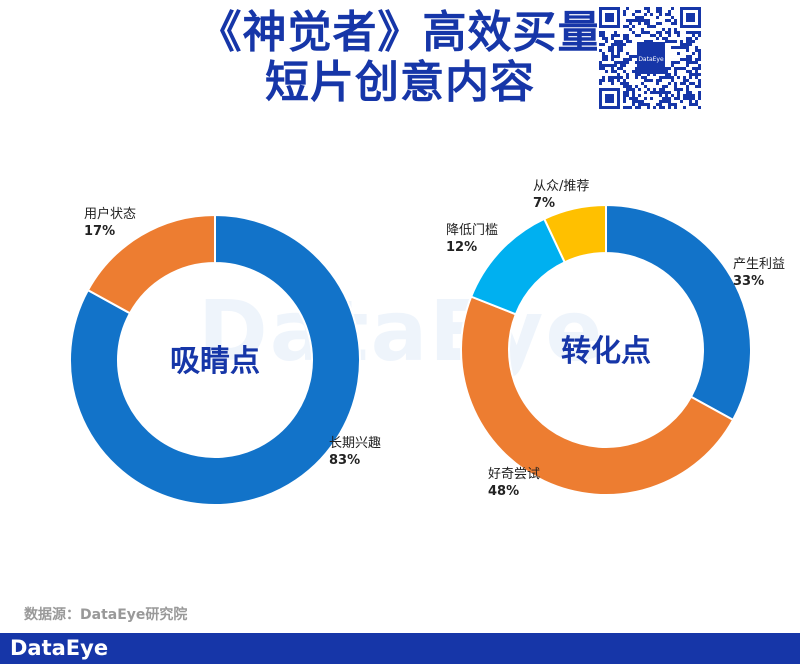 Image resolution: width=800 pixels, height=664 pixels. What do you see at coordinates (514, 474) in the screenshot?
I see `slice-label: 好奇尝试` at bounding box center [514, 474].